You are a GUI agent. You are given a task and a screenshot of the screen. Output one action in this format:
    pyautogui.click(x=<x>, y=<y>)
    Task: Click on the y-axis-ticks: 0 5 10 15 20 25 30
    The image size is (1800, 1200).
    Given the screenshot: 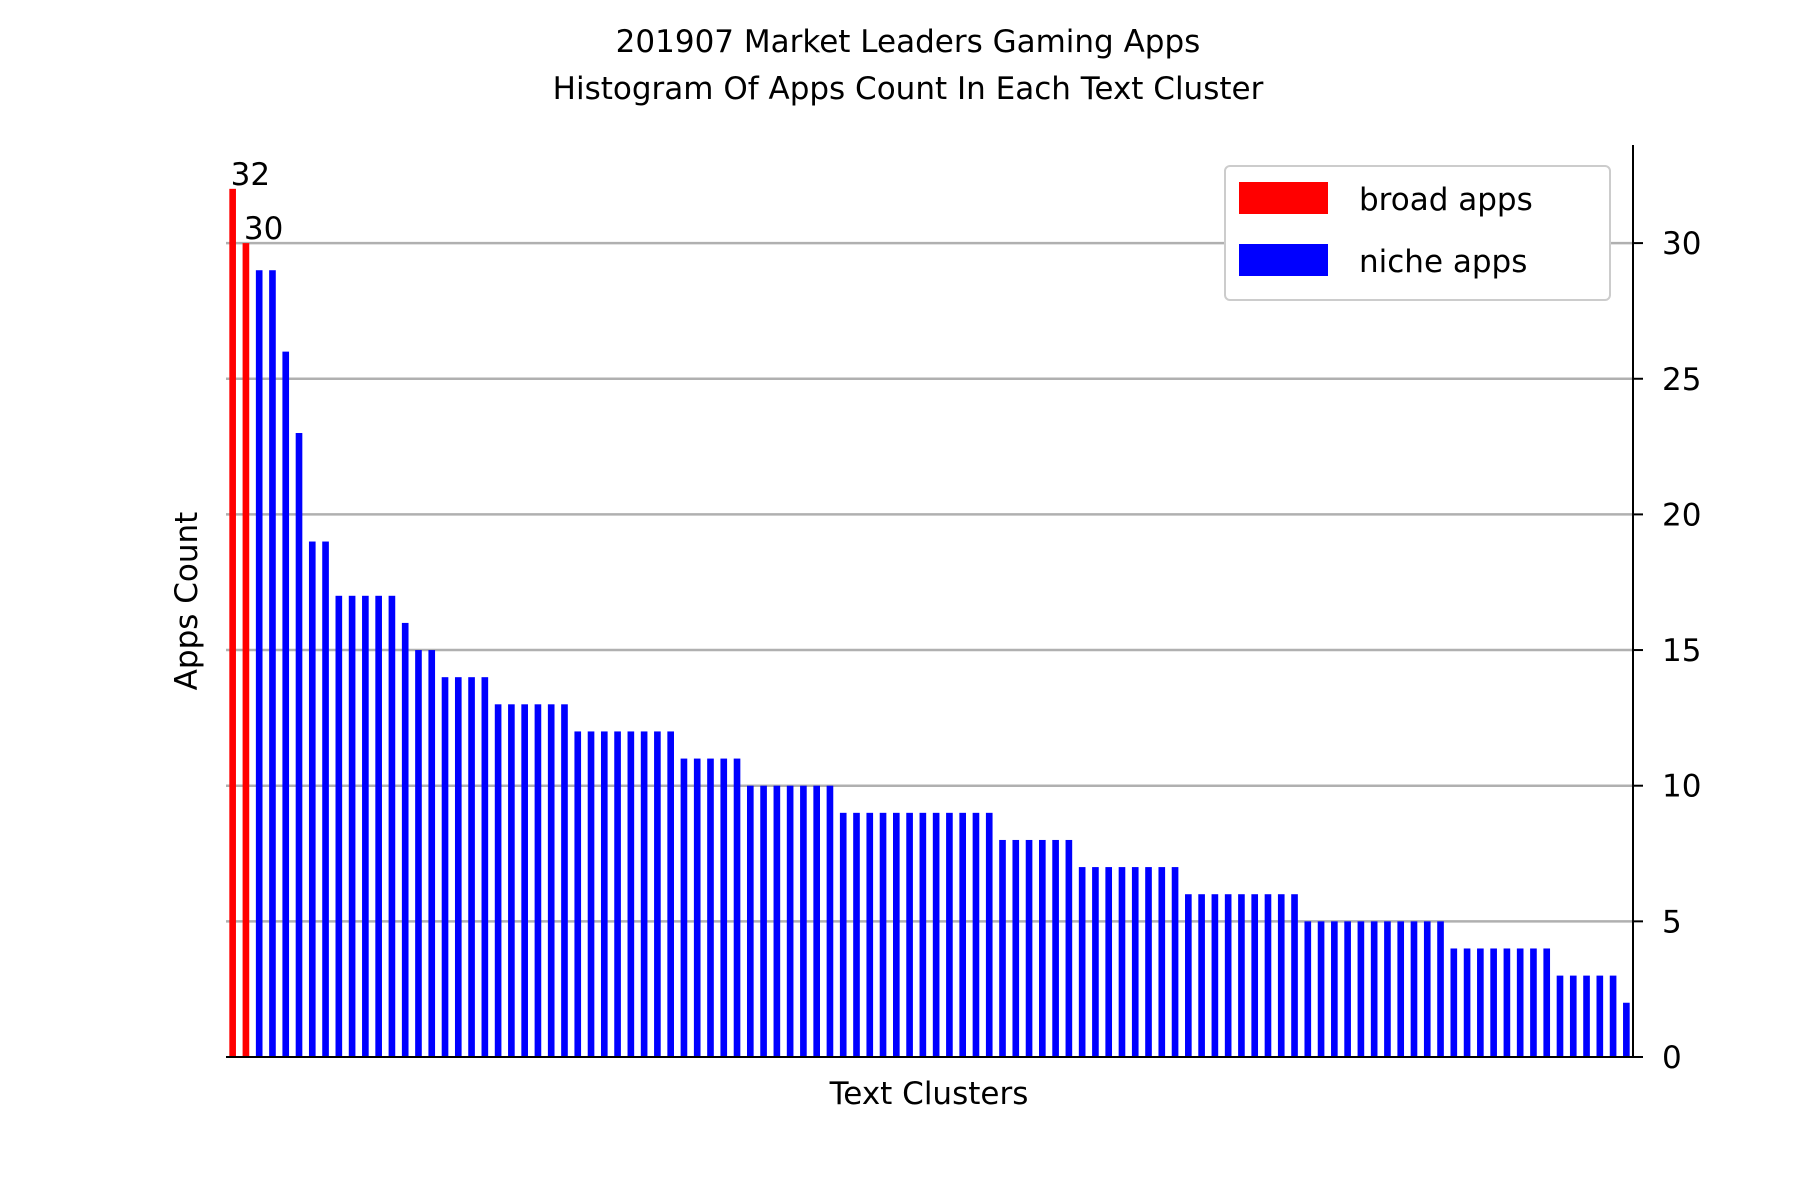 What is the action you would take?
    pyautogui.click(x=1667, y=651)
    